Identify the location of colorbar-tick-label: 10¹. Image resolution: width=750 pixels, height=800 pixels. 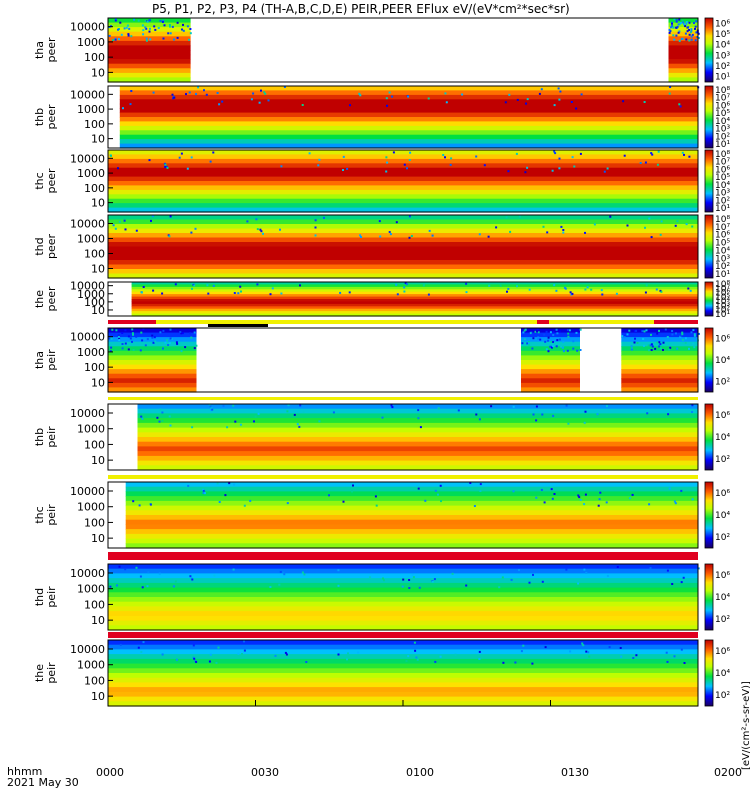
(722, 209).